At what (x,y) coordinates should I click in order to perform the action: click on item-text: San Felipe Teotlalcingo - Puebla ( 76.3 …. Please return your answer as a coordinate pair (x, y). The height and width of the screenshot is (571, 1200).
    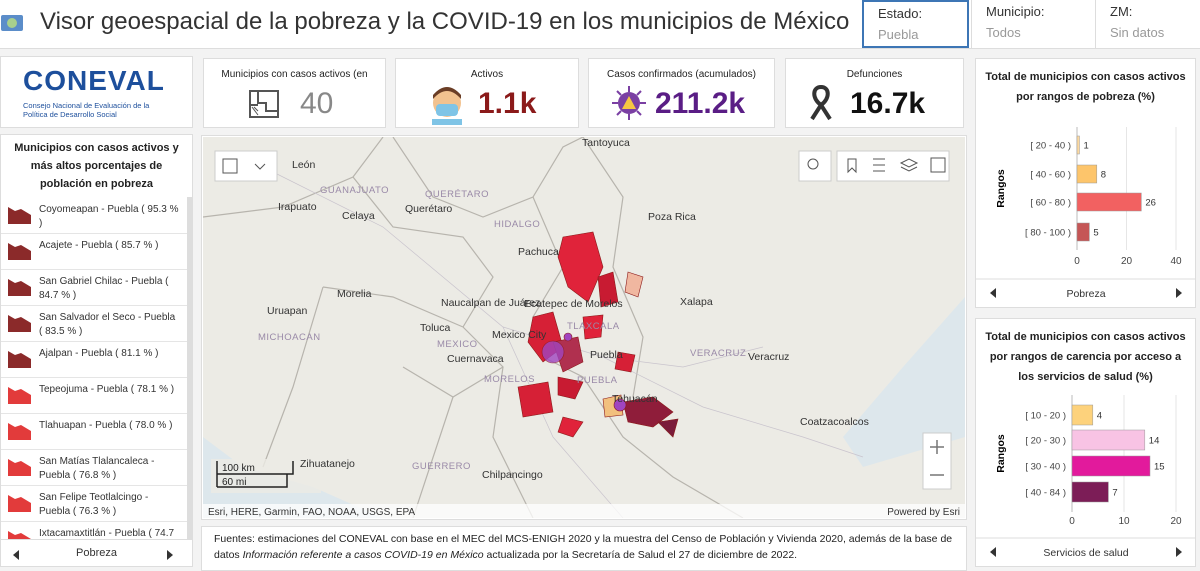
    Looking at the image, I should click on (94, 504).